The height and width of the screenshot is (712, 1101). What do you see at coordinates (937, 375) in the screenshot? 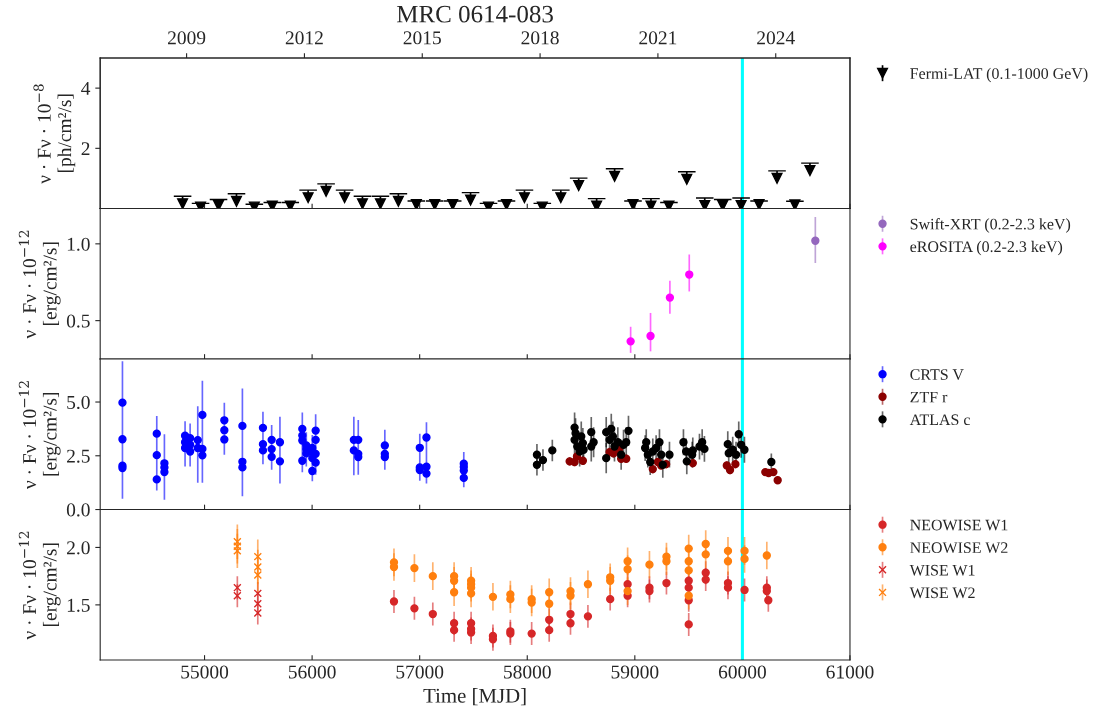
I see `legend-label: CRTS V` at bounding box center [937, 375].